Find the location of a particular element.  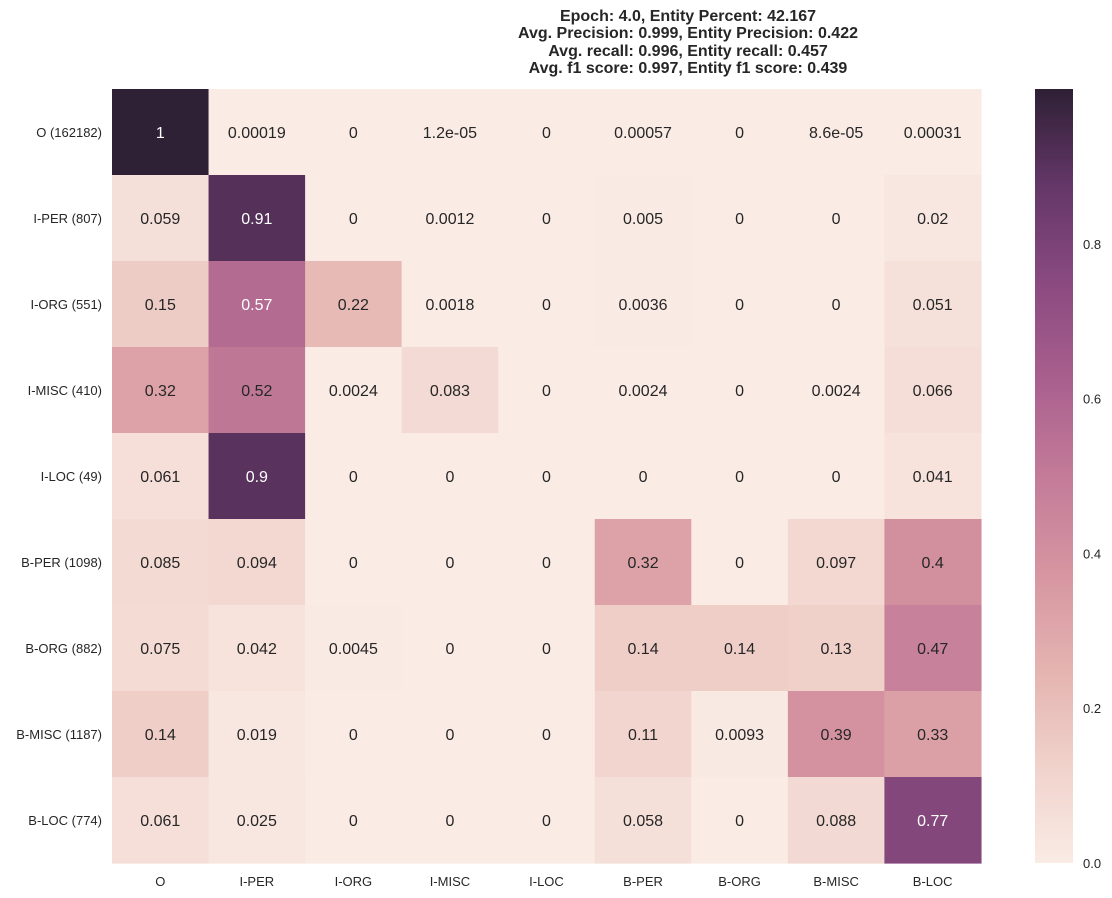

cell-value-label: 0.041 is located at coordinates (933, 477).